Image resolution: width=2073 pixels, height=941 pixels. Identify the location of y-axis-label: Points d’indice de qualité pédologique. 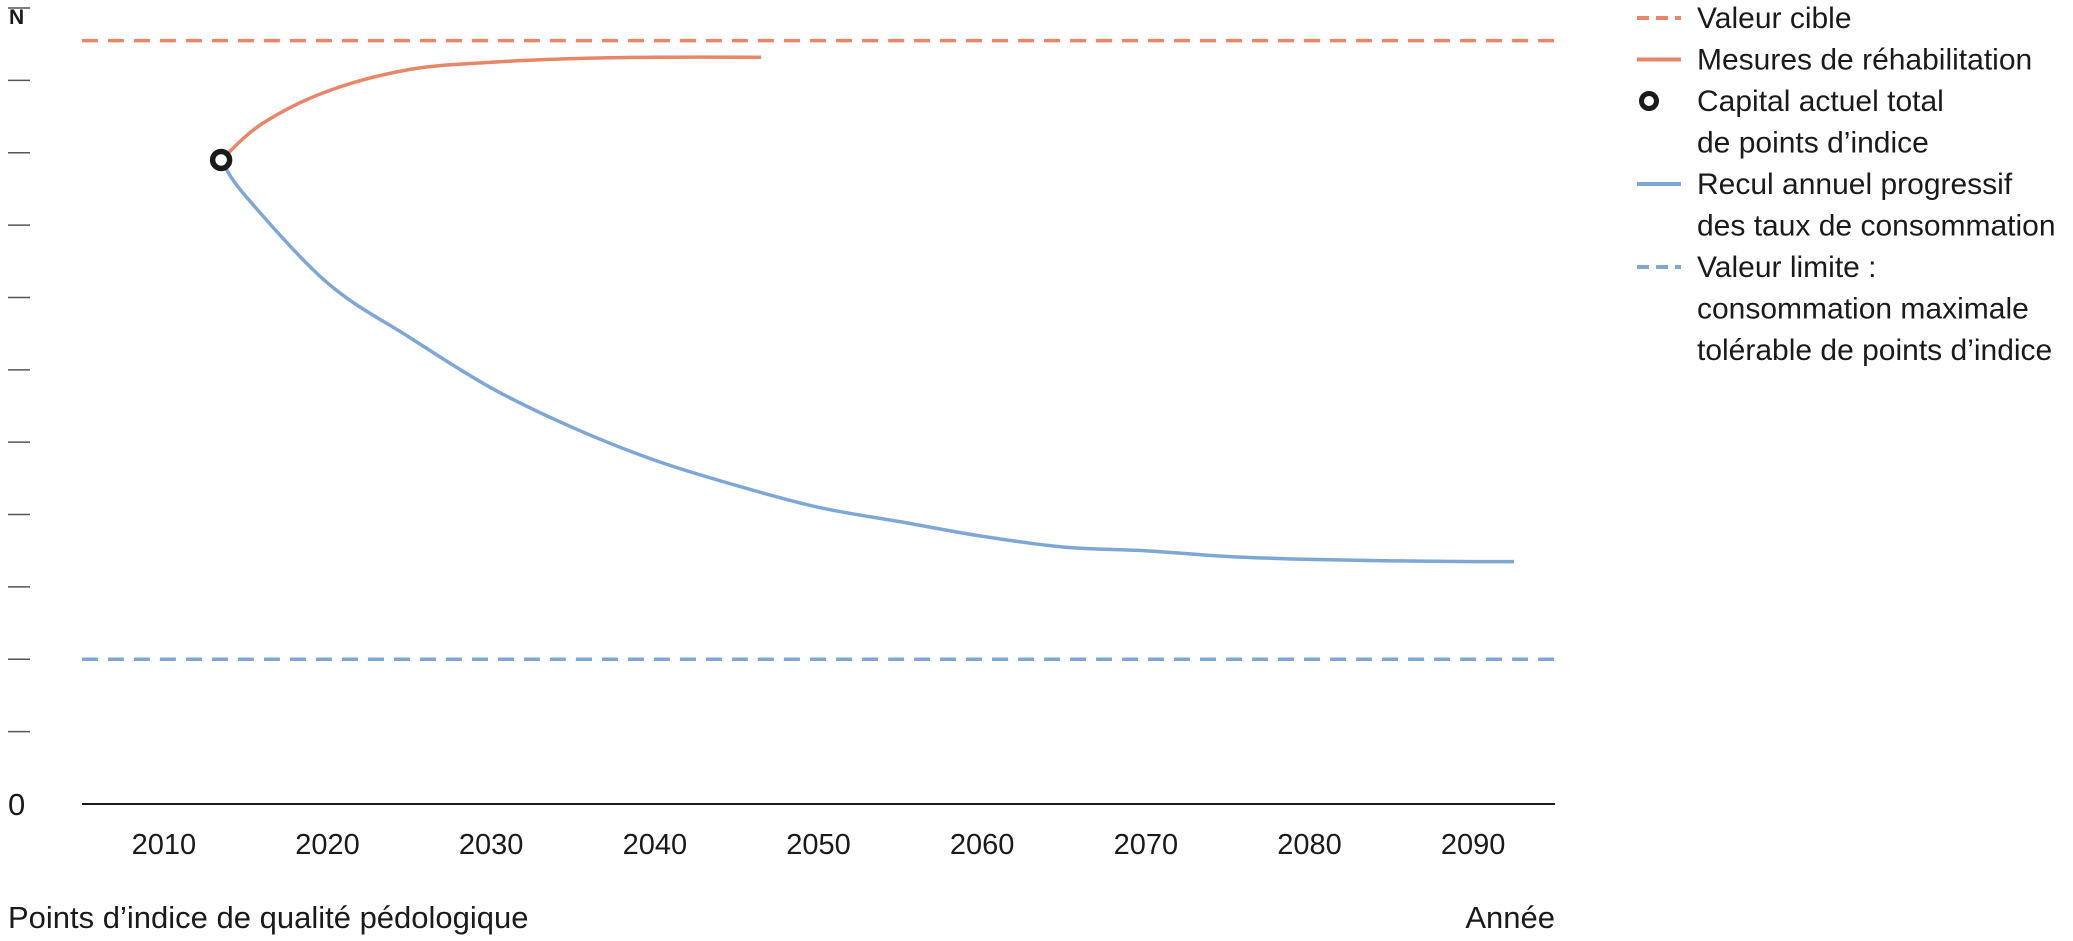
(268, 917).